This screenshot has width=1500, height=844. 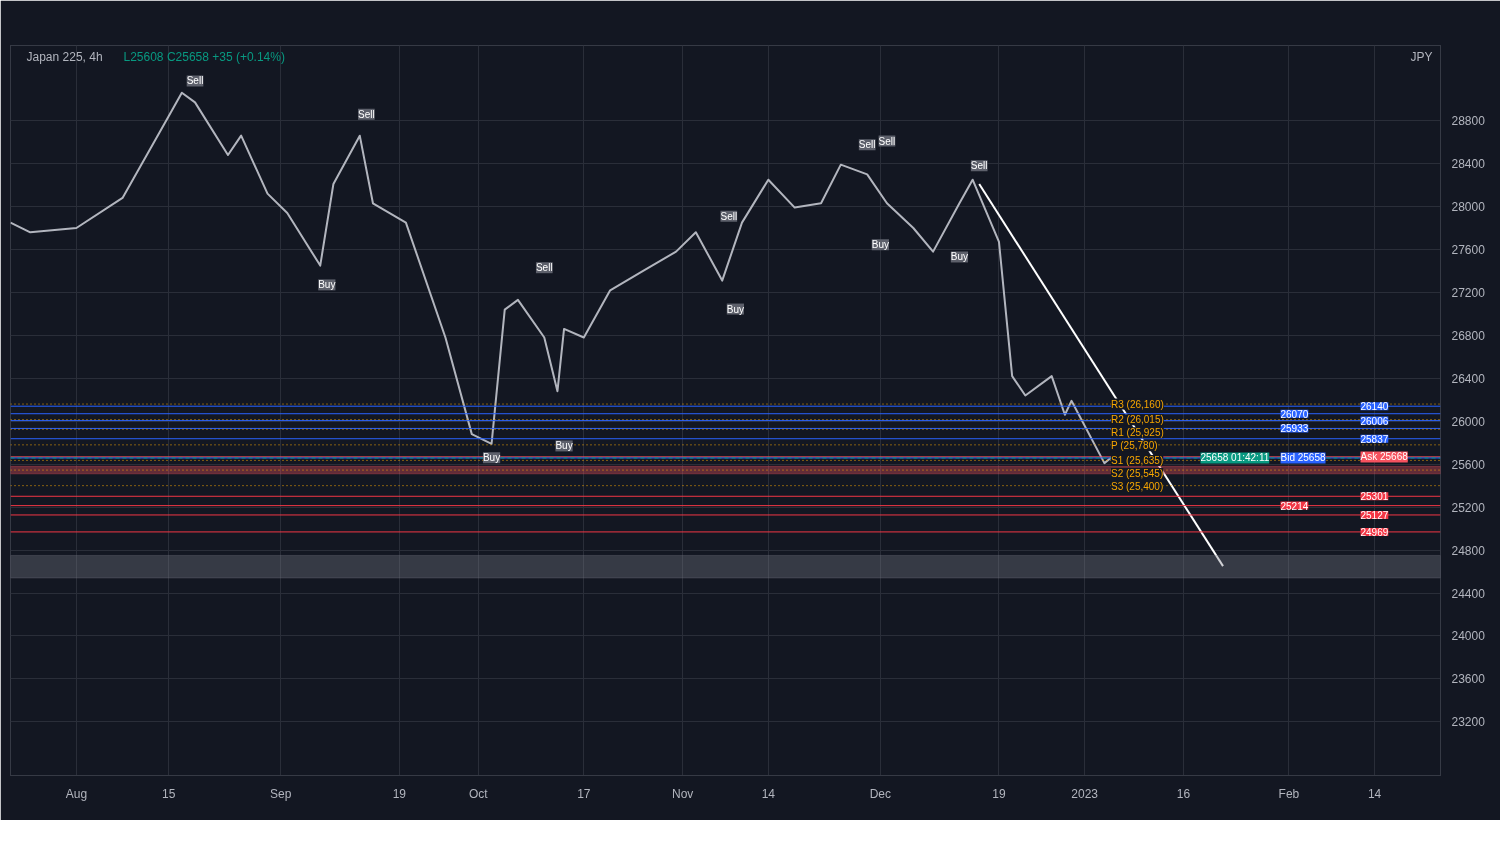 What do you see at coordinates (1468, 378) in the screenshot?
I see `y-tick-label: 26400` at bounding box center [1468, 378].